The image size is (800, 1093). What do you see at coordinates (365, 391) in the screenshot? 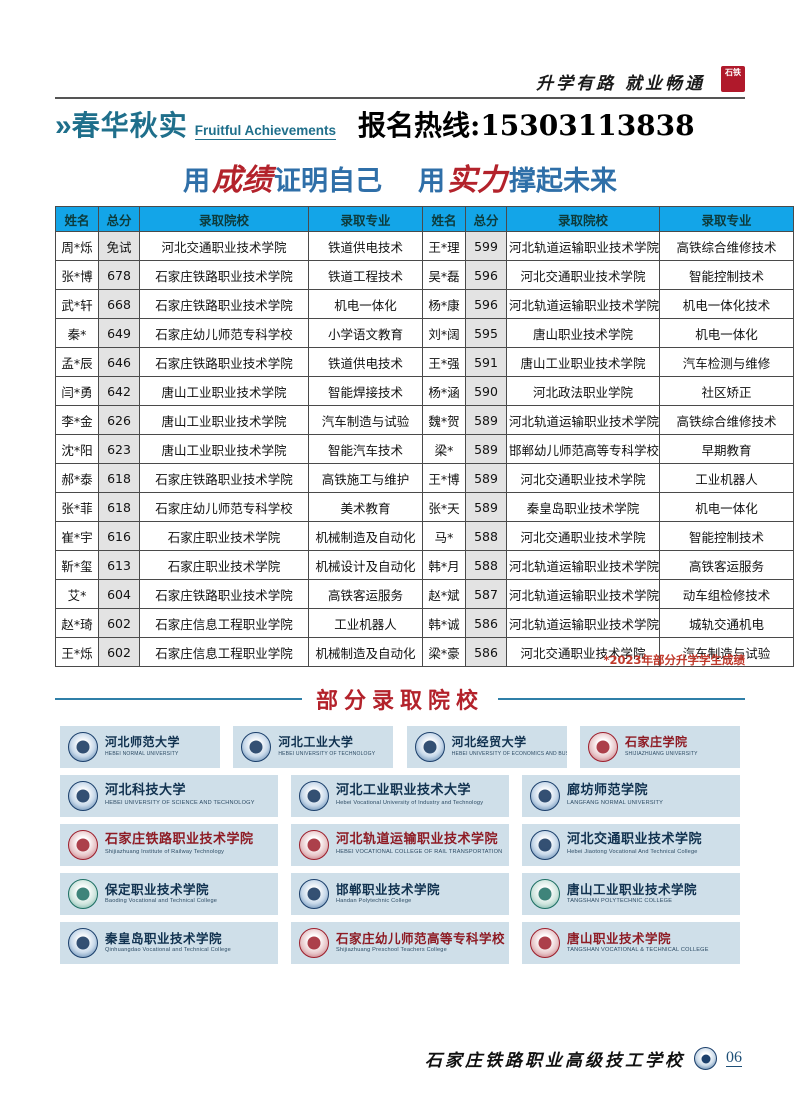
I see `cell-major-1: 智能焊接技术` at bounding box center [365, 391].